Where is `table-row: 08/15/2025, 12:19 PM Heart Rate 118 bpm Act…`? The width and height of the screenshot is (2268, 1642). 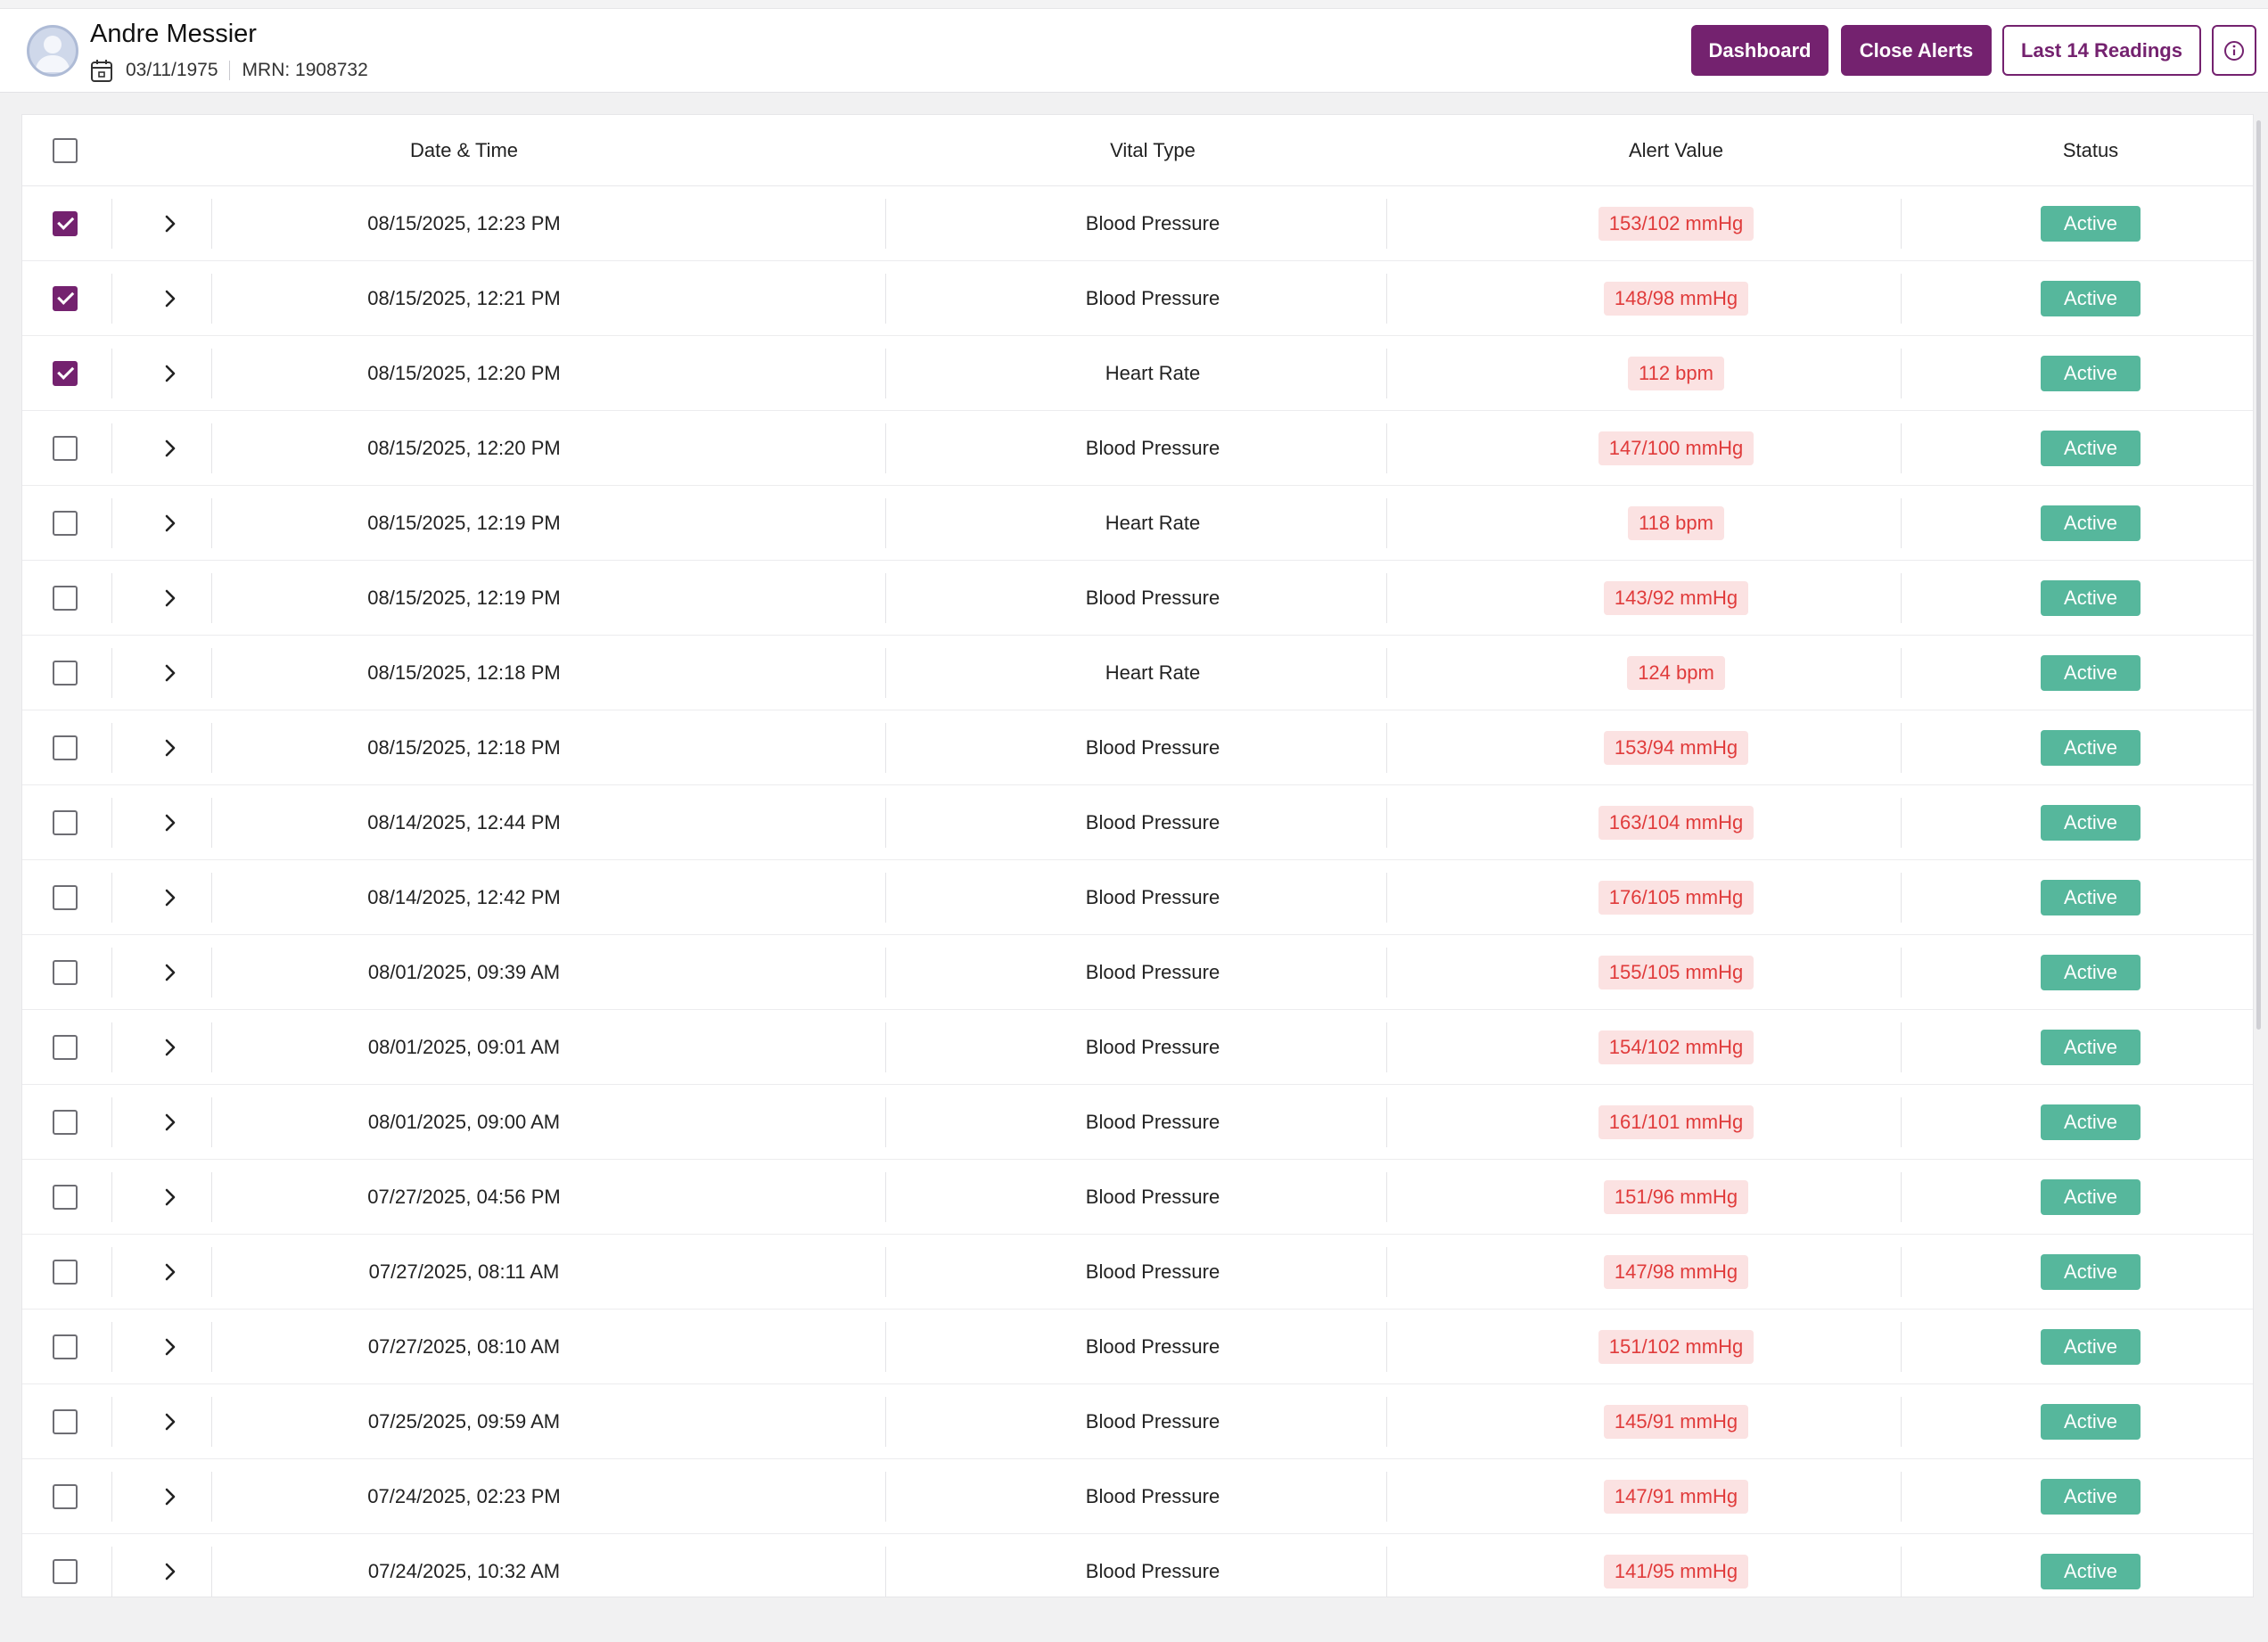
table-row: 08/15/2025, 12:19 PM Heart Rate 118 bpm Act… is located at coordinates (1137, 523).